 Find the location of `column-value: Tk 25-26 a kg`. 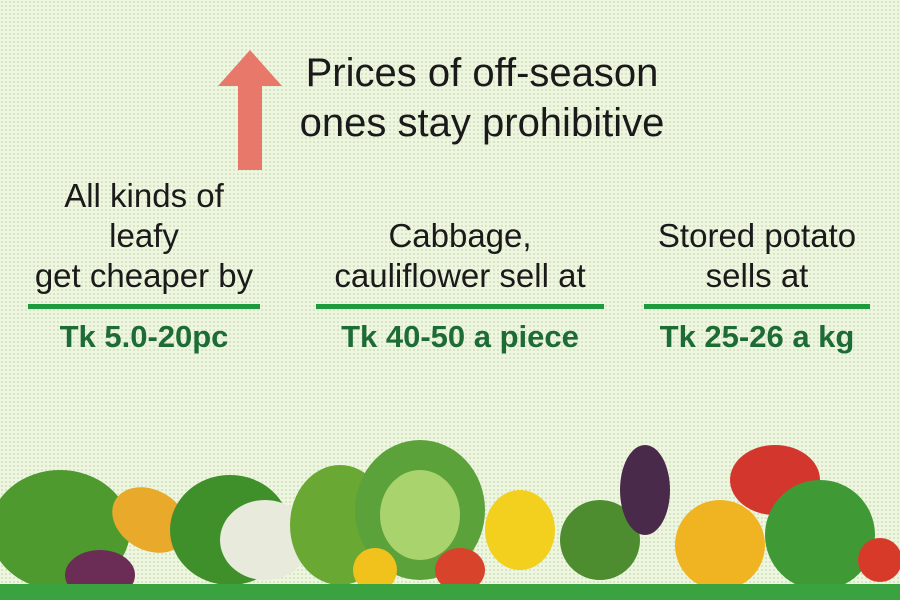

column-value: Tk 25-26 a kg is located at coordinates (757, 336).